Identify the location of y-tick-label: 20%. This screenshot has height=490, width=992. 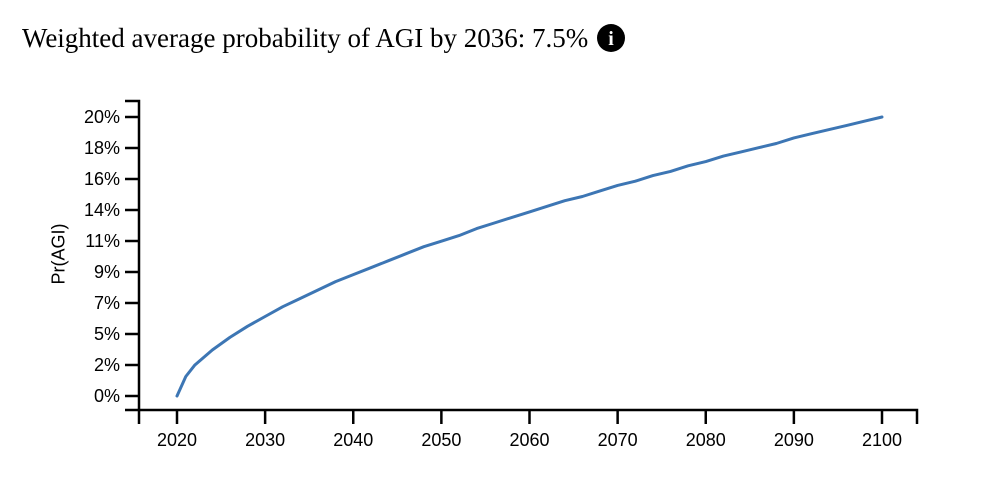
(102, 117).